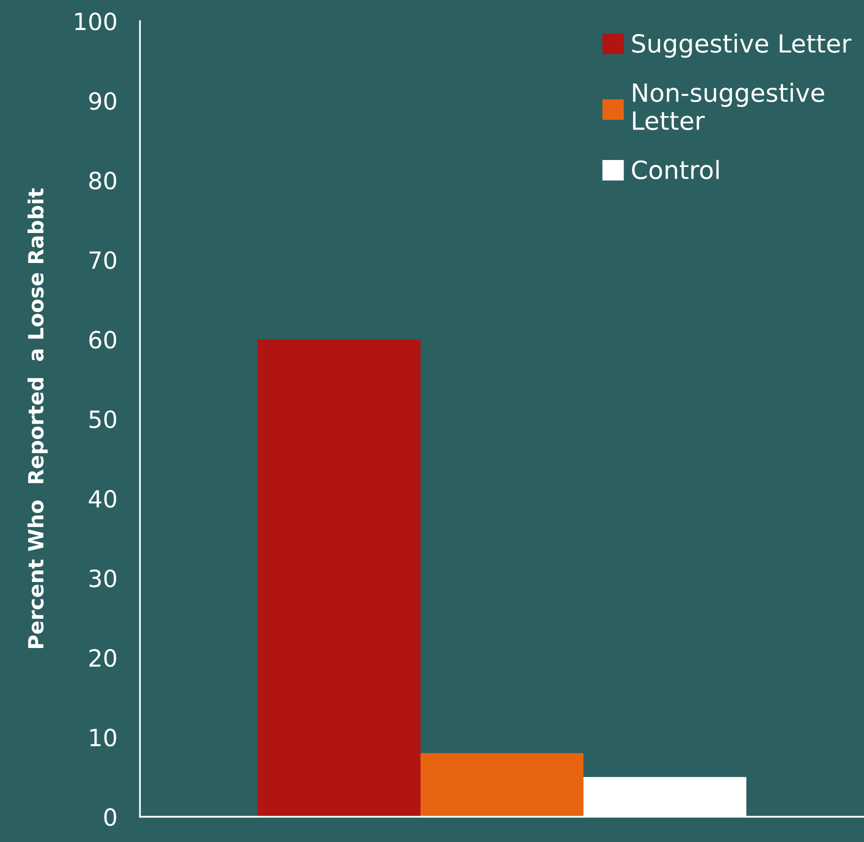 The height and width of the screenshot is (842, 864). Describe the element at coordinates (103, 419) in the screenshot. I see `y-tick-label: 50` at that location.